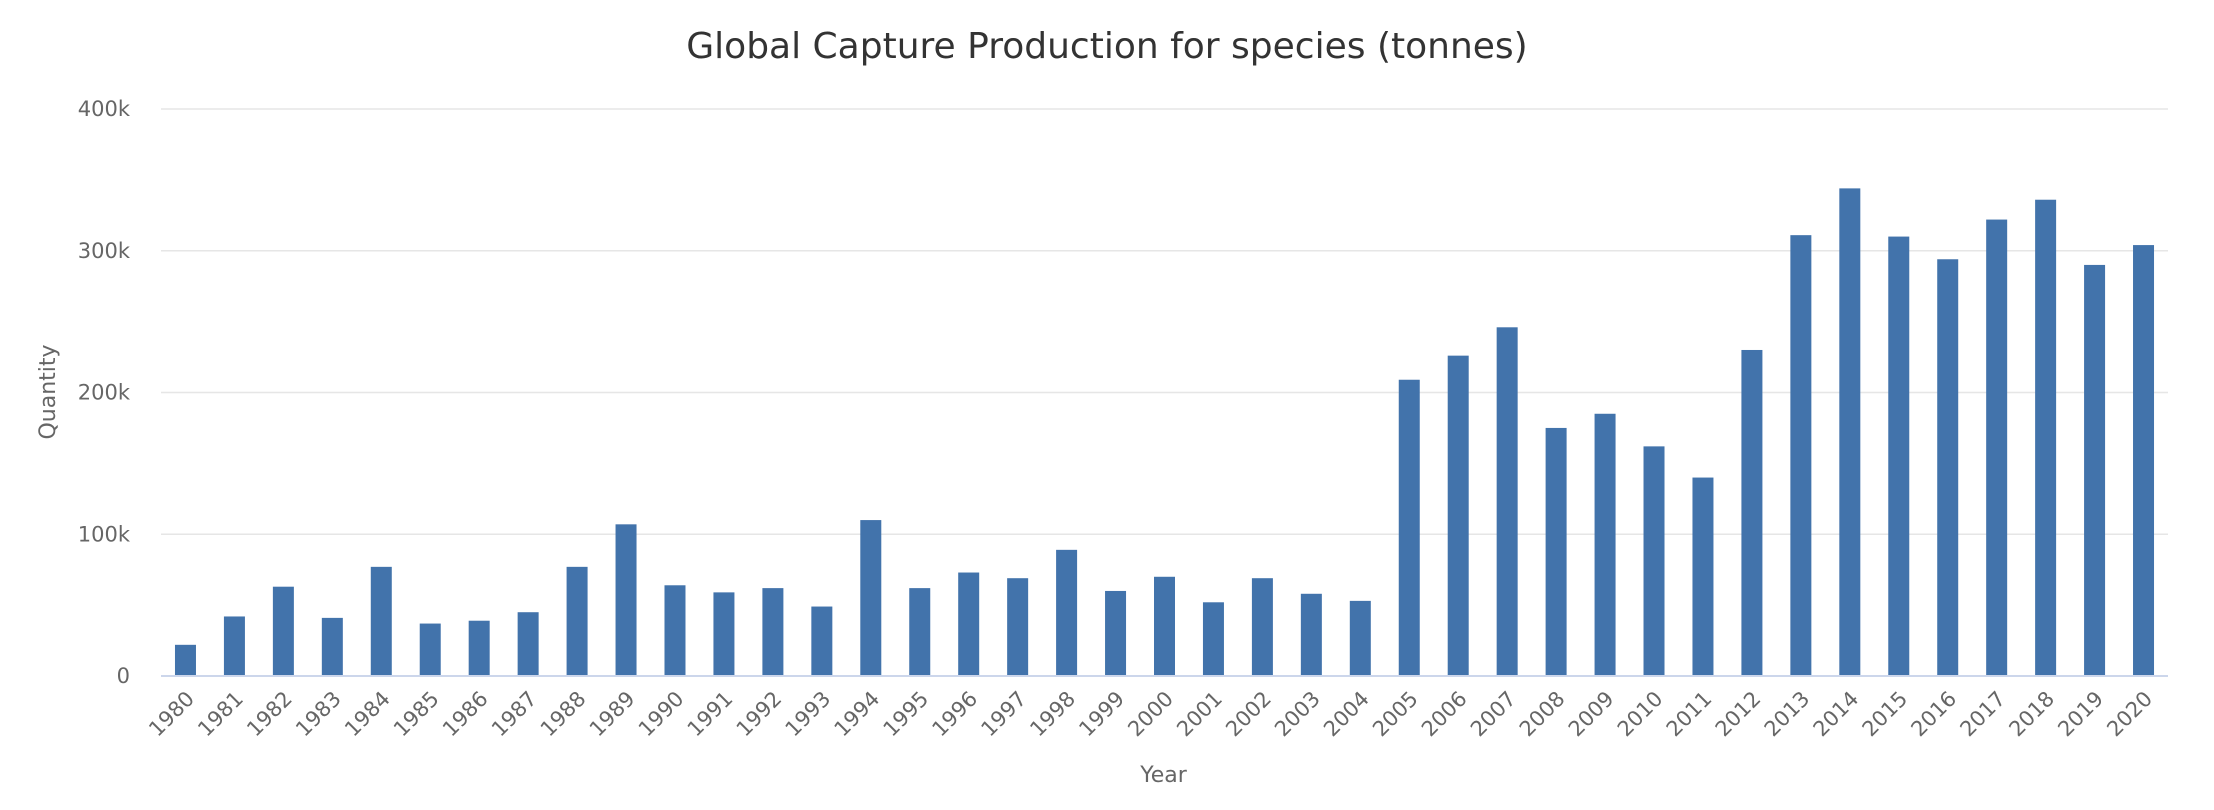 Image resolution: width=2214 pixels, height=810 pixels. What do you see at coordinates (954, 714) in the screenshot?
I see `x-tick-label: 1996` at bounding box center [954, 714].